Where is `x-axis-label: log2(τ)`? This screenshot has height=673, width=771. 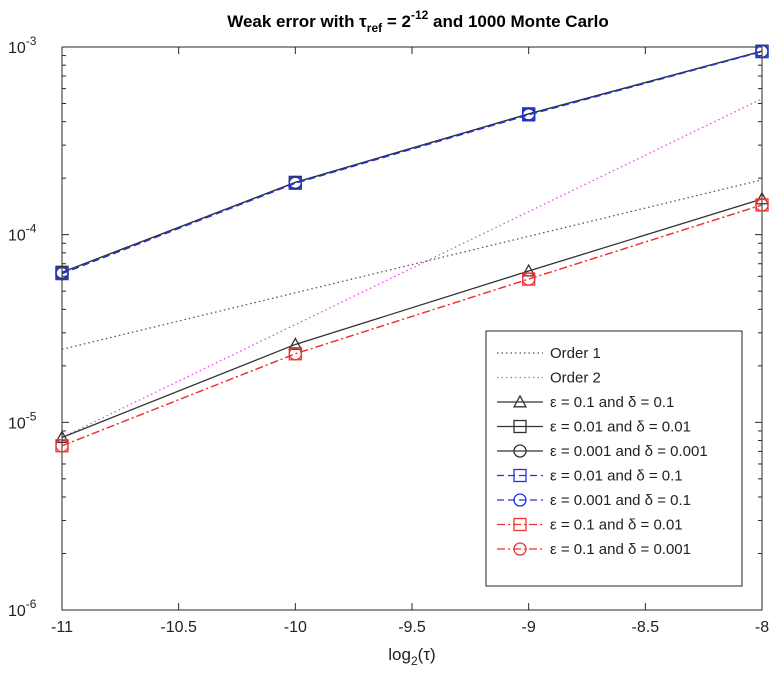
x-axis-label: log2(τ) is located at coordinates (411, 656).